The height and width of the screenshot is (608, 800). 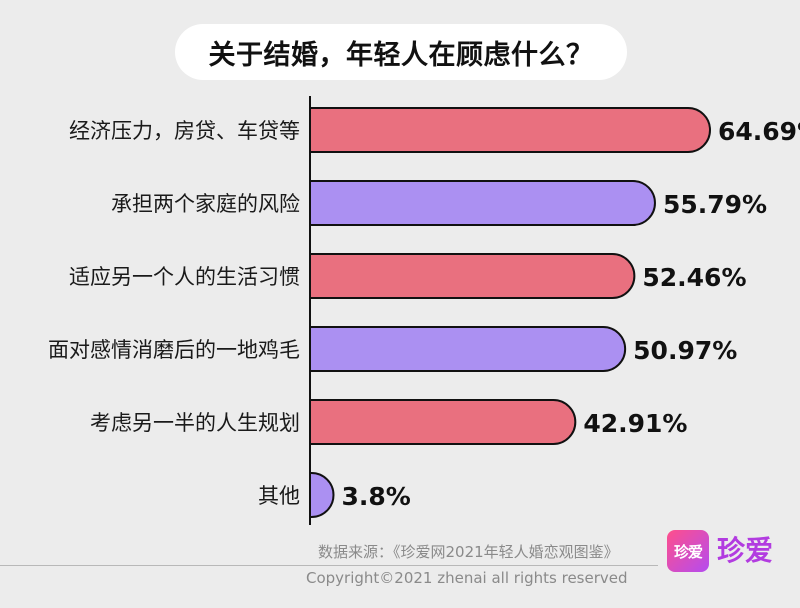 What do you see at coordinates (468, 552) in the screenshot?
I see `data-source-note: 数据来源：《珍爱网2021年轻人婚恋观图鉴》` at bounding box center [468, 552].